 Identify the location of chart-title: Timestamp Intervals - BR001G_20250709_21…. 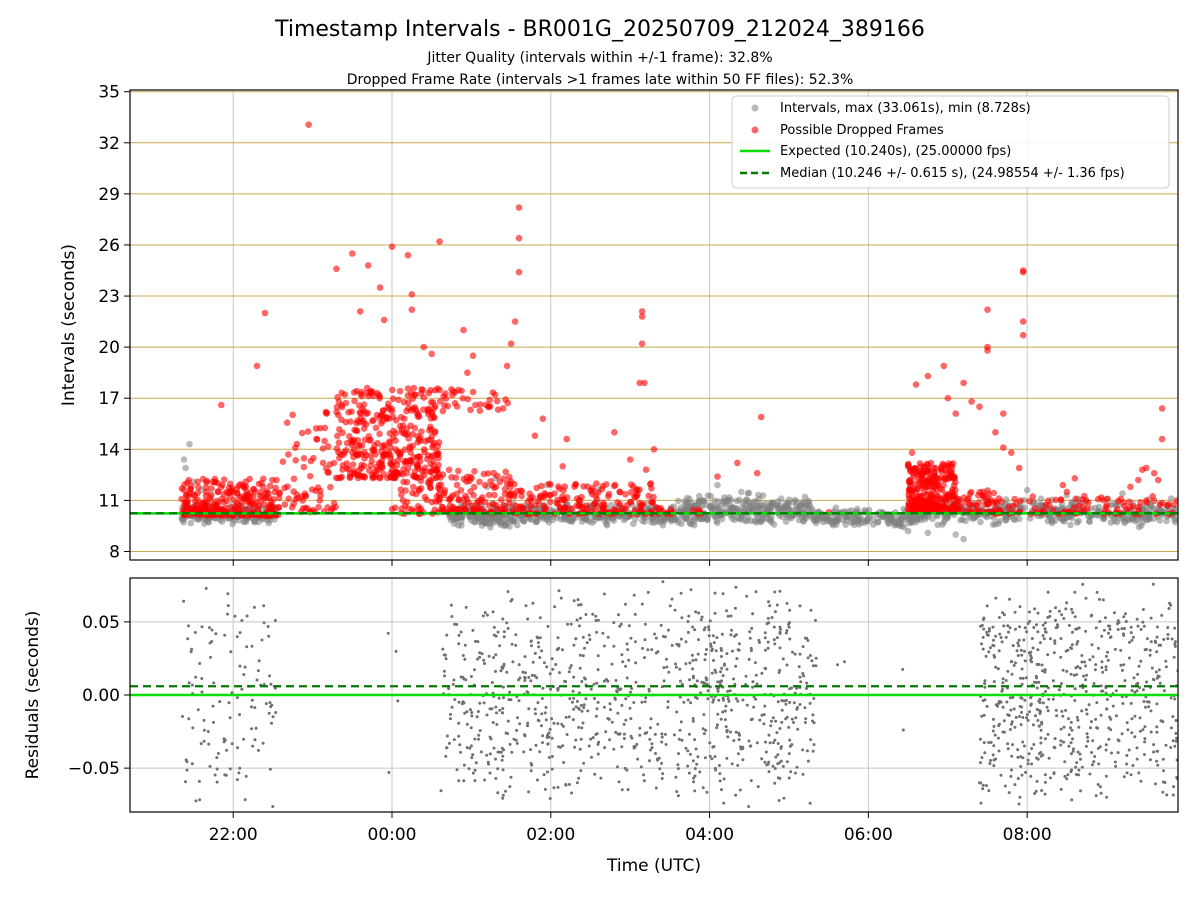
(599, 29).